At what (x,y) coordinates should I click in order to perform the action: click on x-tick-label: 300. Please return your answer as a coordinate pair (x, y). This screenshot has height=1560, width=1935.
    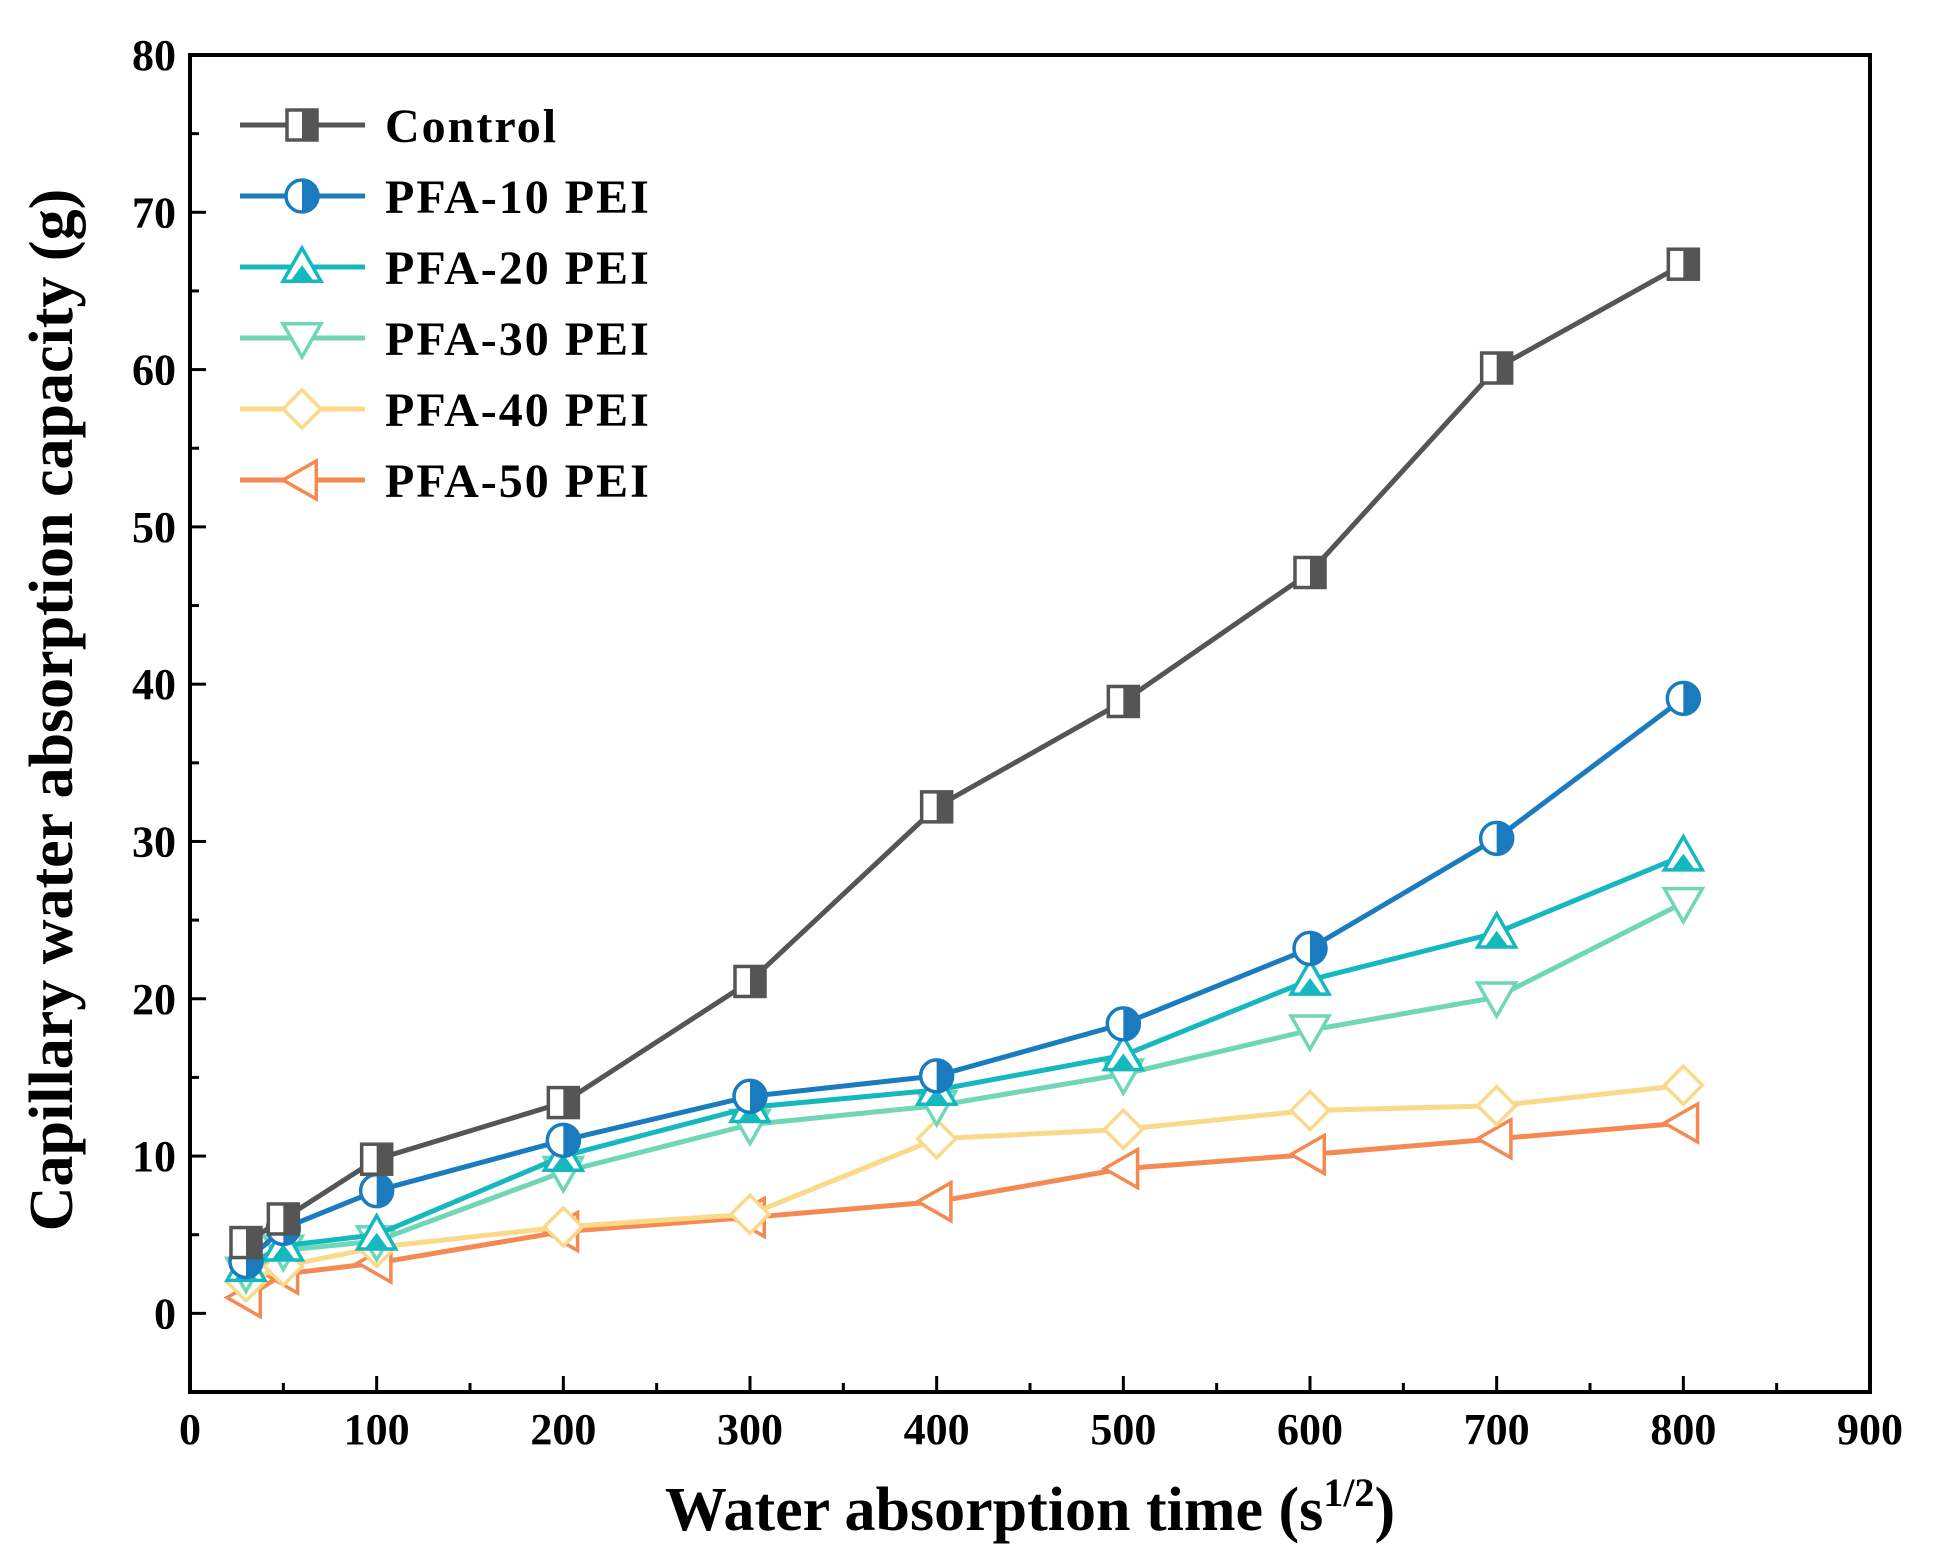
    Looking at the image, I should click on (750, 1429).